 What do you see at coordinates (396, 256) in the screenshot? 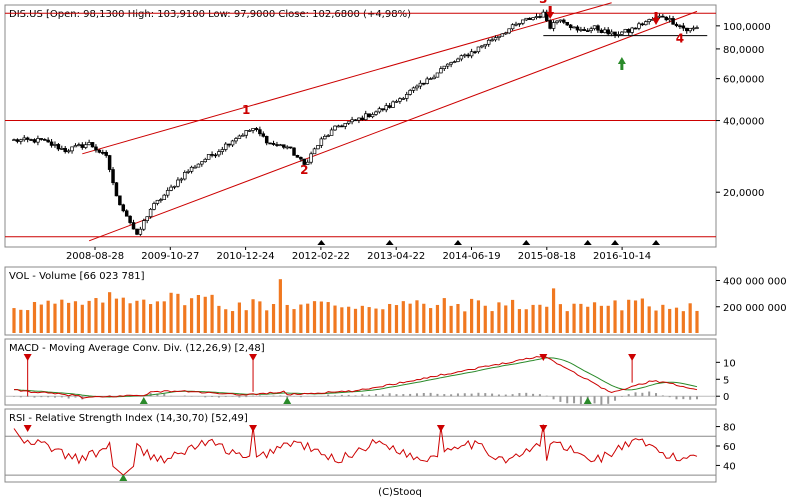
I see `x-tick-label: 2013-04-22` at bounding box center [396, 256].